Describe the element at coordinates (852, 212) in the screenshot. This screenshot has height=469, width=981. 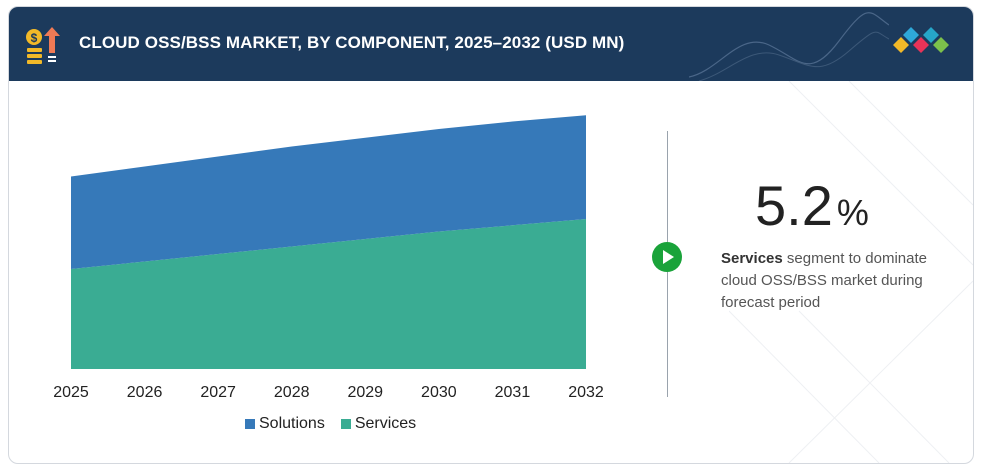
I see `growth-rate-unit: %` at that location.